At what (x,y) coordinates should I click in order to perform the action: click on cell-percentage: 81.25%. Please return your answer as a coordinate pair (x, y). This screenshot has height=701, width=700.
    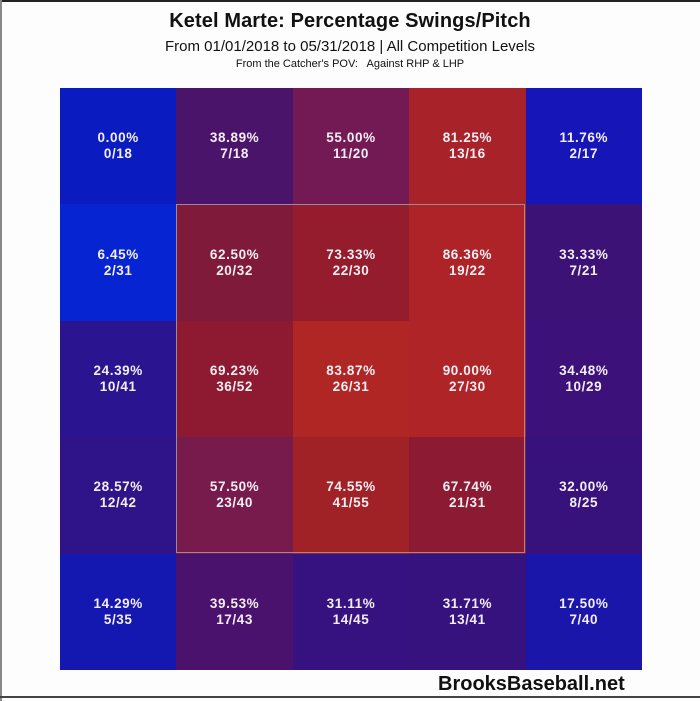
    Looking at the image, I should click on (467, 138).